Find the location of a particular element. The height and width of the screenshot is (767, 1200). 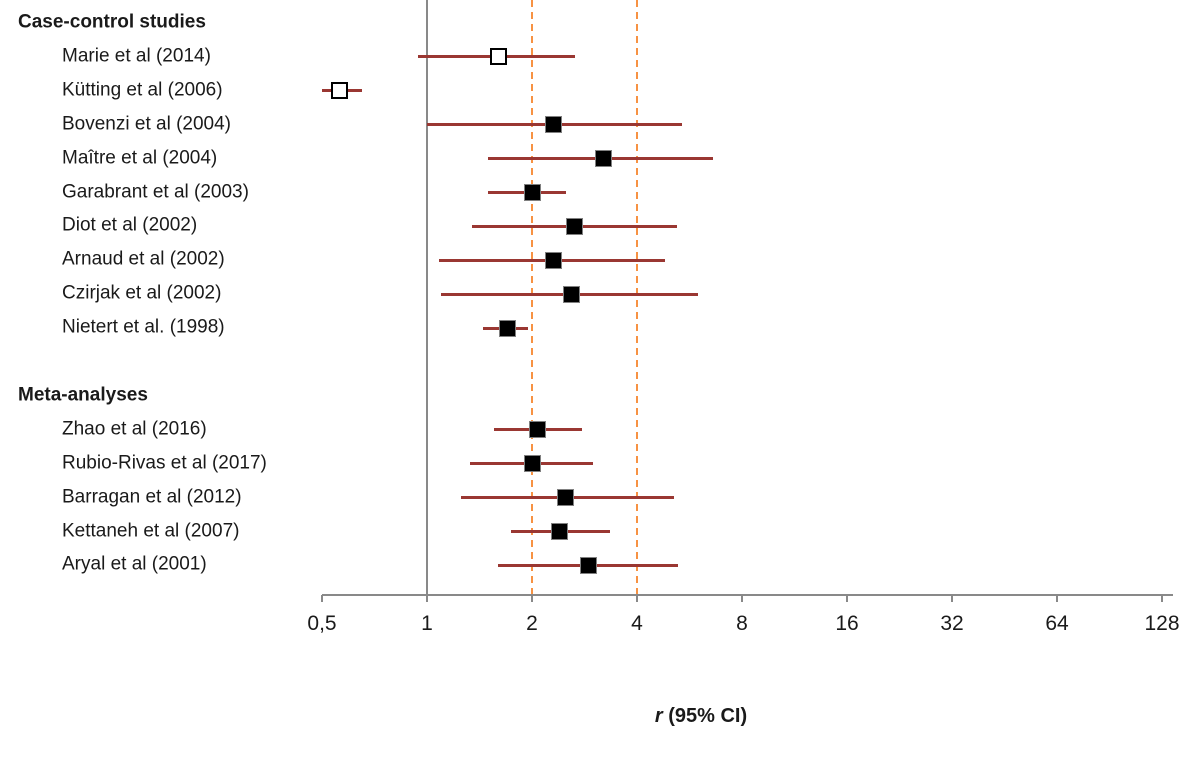

reference-line-solid is located at coordinates (427, 301).